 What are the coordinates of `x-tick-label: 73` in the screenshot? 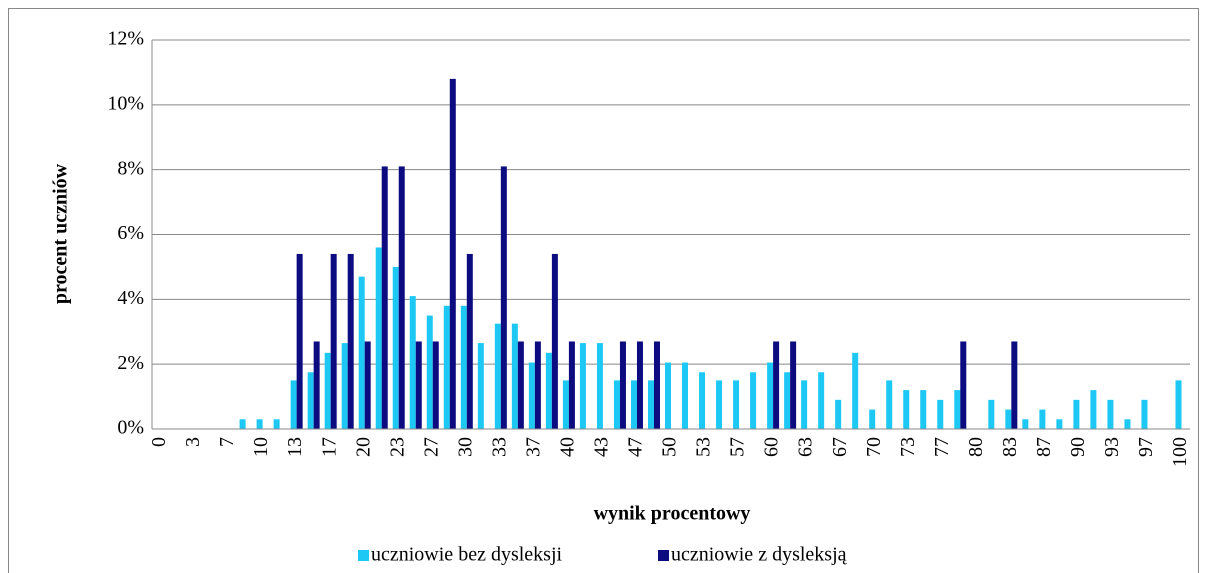 It's located at (908, 447).